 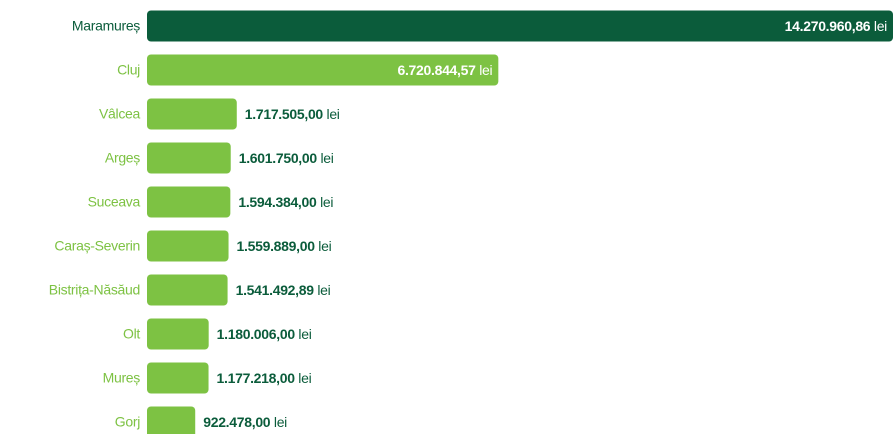 What do you see at coordinates (237, 422) in the screenshot?
I see `value-number: 922.478,00` at bounding box center [237, 422].